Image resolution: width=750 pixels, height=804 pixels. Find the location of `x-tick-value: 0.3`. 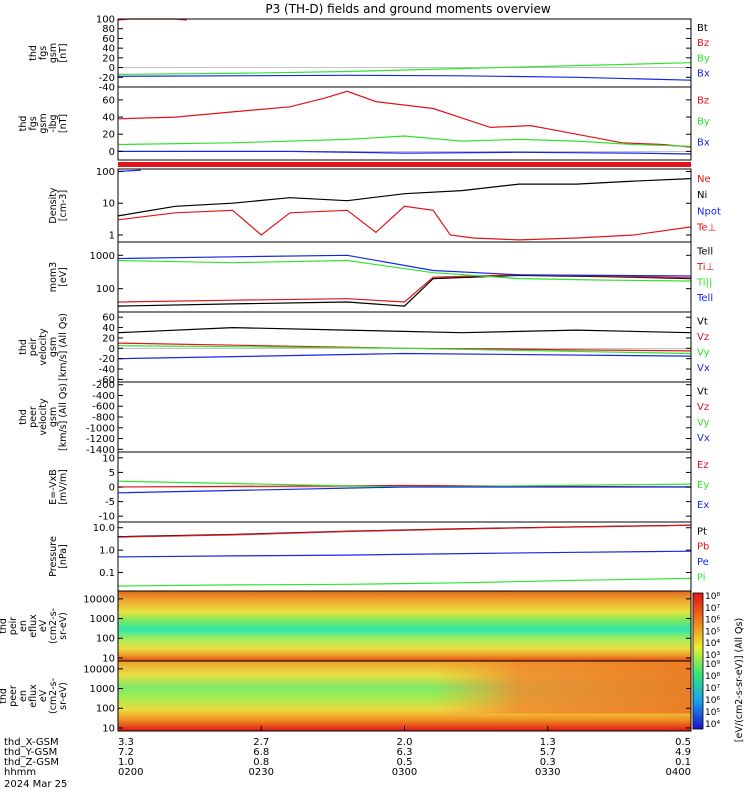

x-tick-value: 0.3 is located at coordinates (548, 762).